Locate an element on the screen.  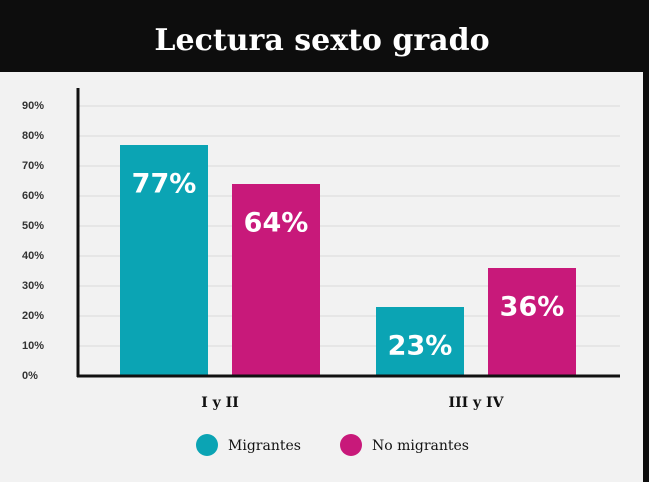
chart-title: Lectura sexto grado is located at coordinates (321, 40).